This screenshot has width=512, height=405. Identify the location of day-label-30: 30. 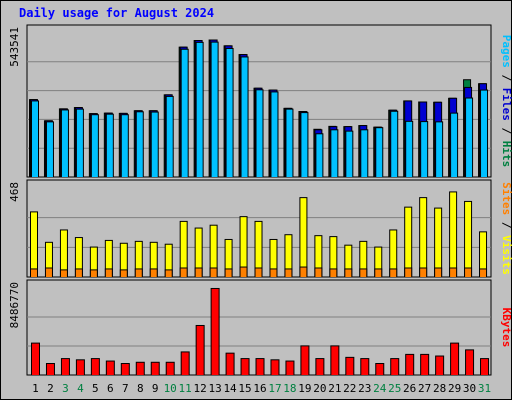
(469, 388).